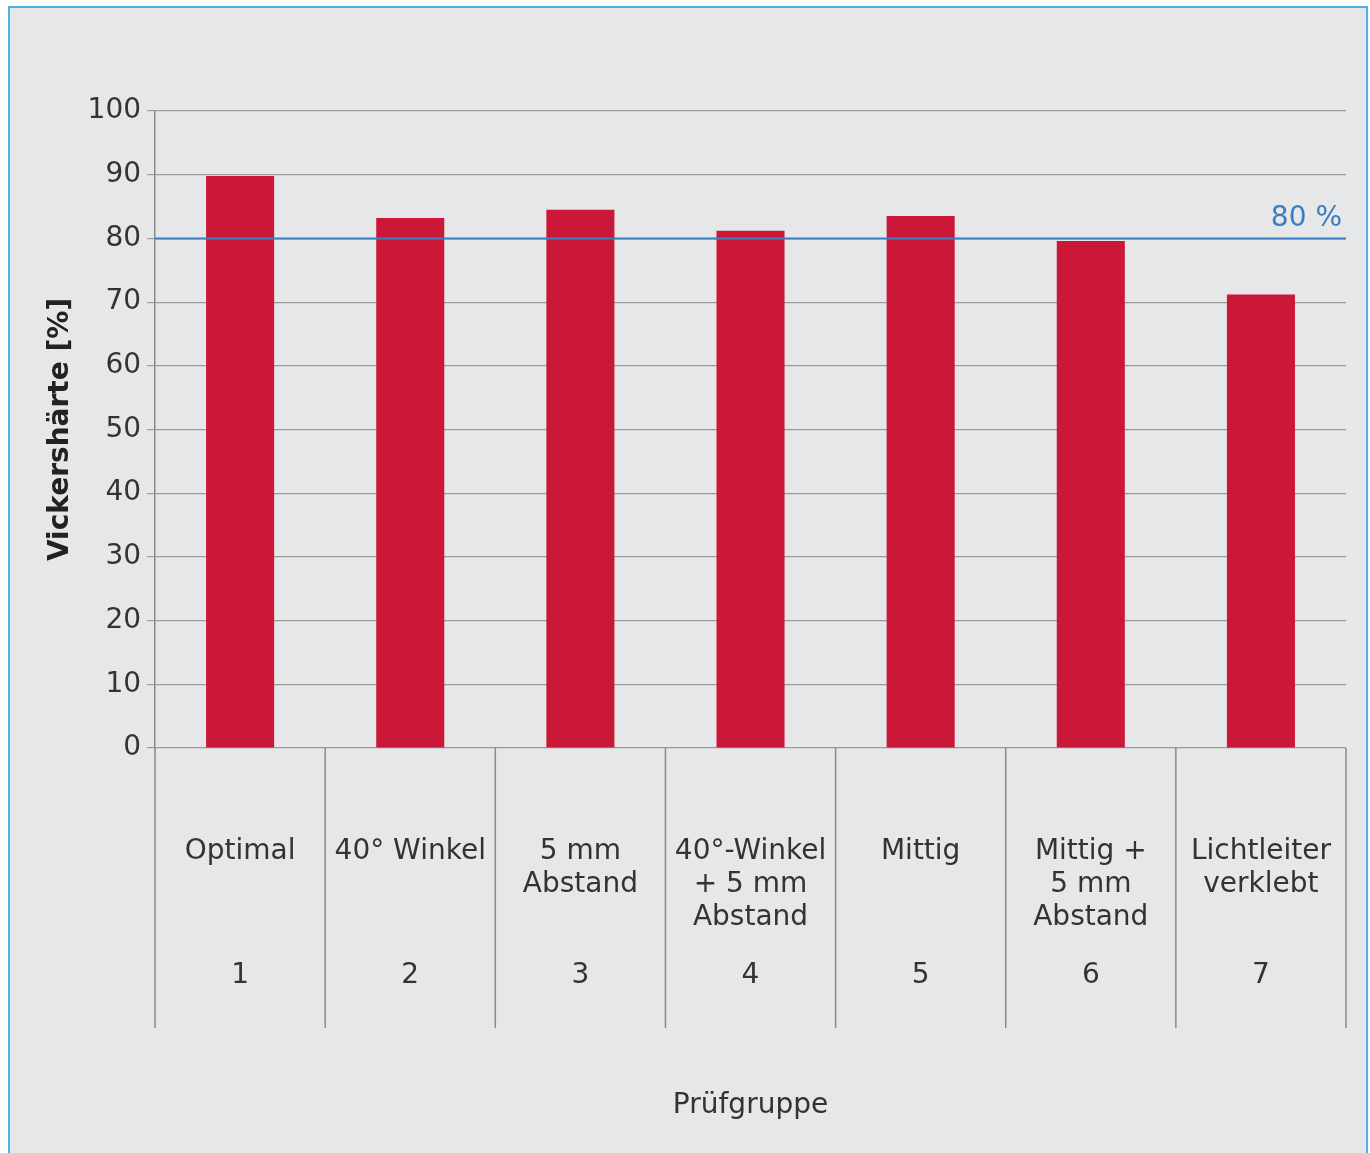  Describe the element at coordinates (123, 236) in the screenshot. I see `y-tick-label: 80` at that location.